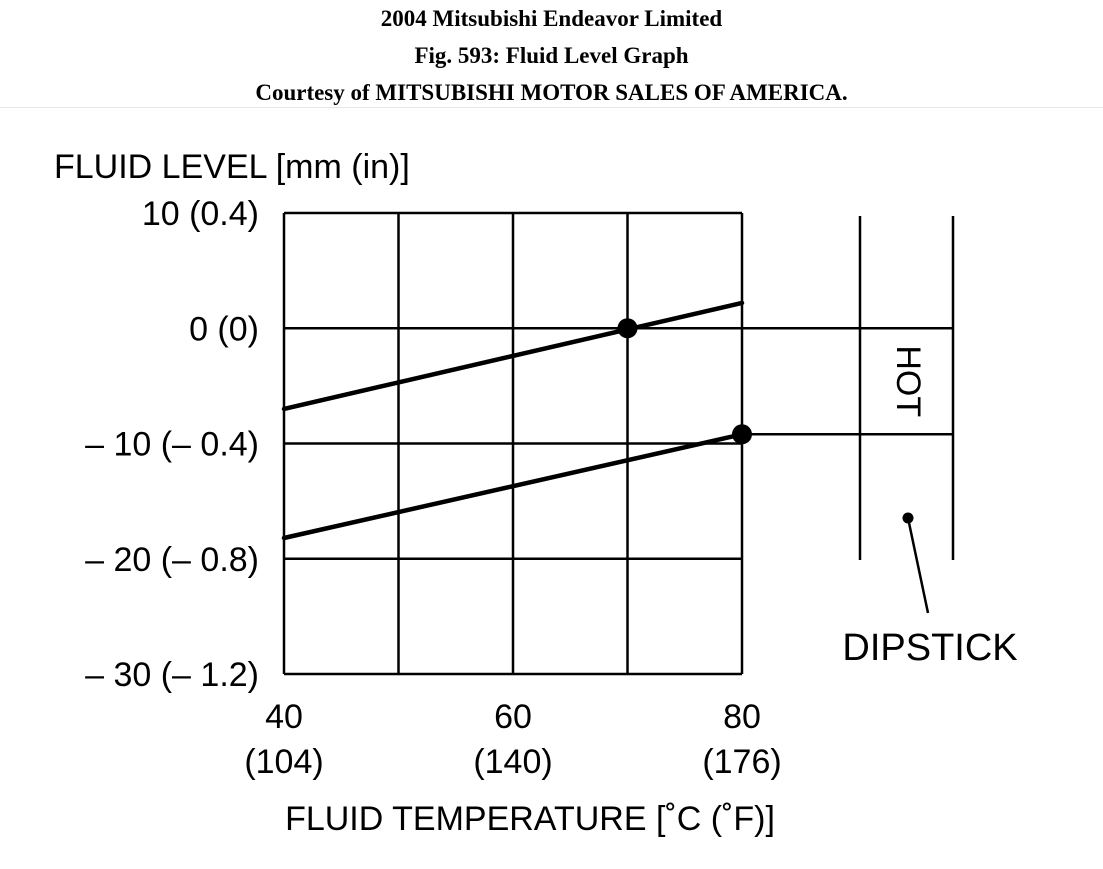 Image resolution: width=1103 pixels, height=869 pixels. I want to click on y-tick-label: – 30 (– 1.2), so click(172, 675).